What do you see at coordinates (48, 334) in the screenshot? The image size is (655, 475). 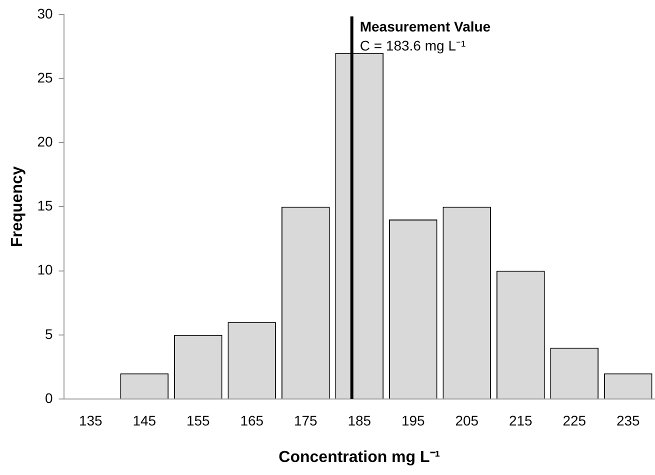 I see `y-tick-label: 5` at bounding box center [48, 334].